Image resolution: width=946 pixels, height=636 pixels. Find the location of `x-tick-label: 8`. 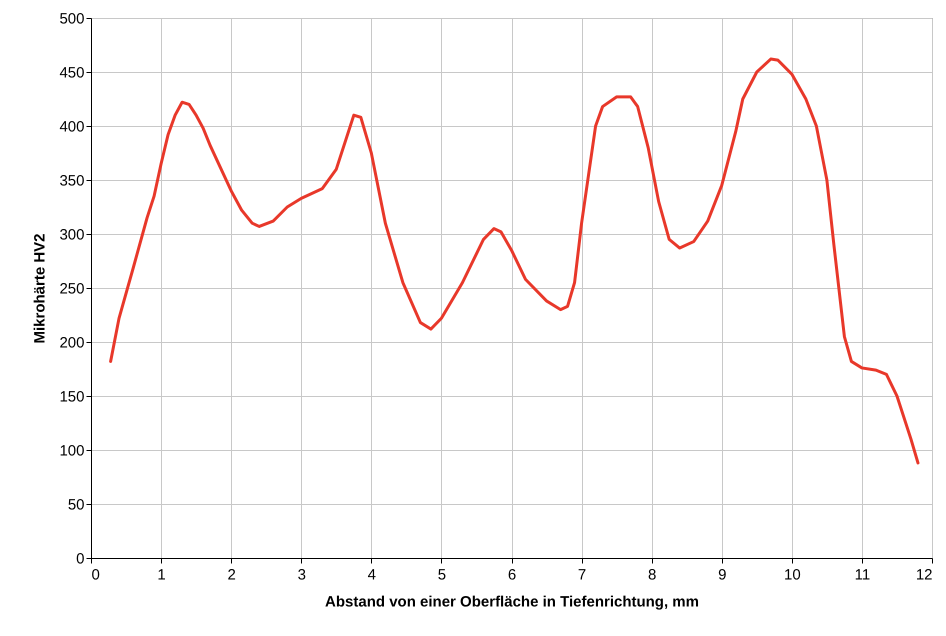

x-tick-label: 8 is located at coordinates (652, 575).